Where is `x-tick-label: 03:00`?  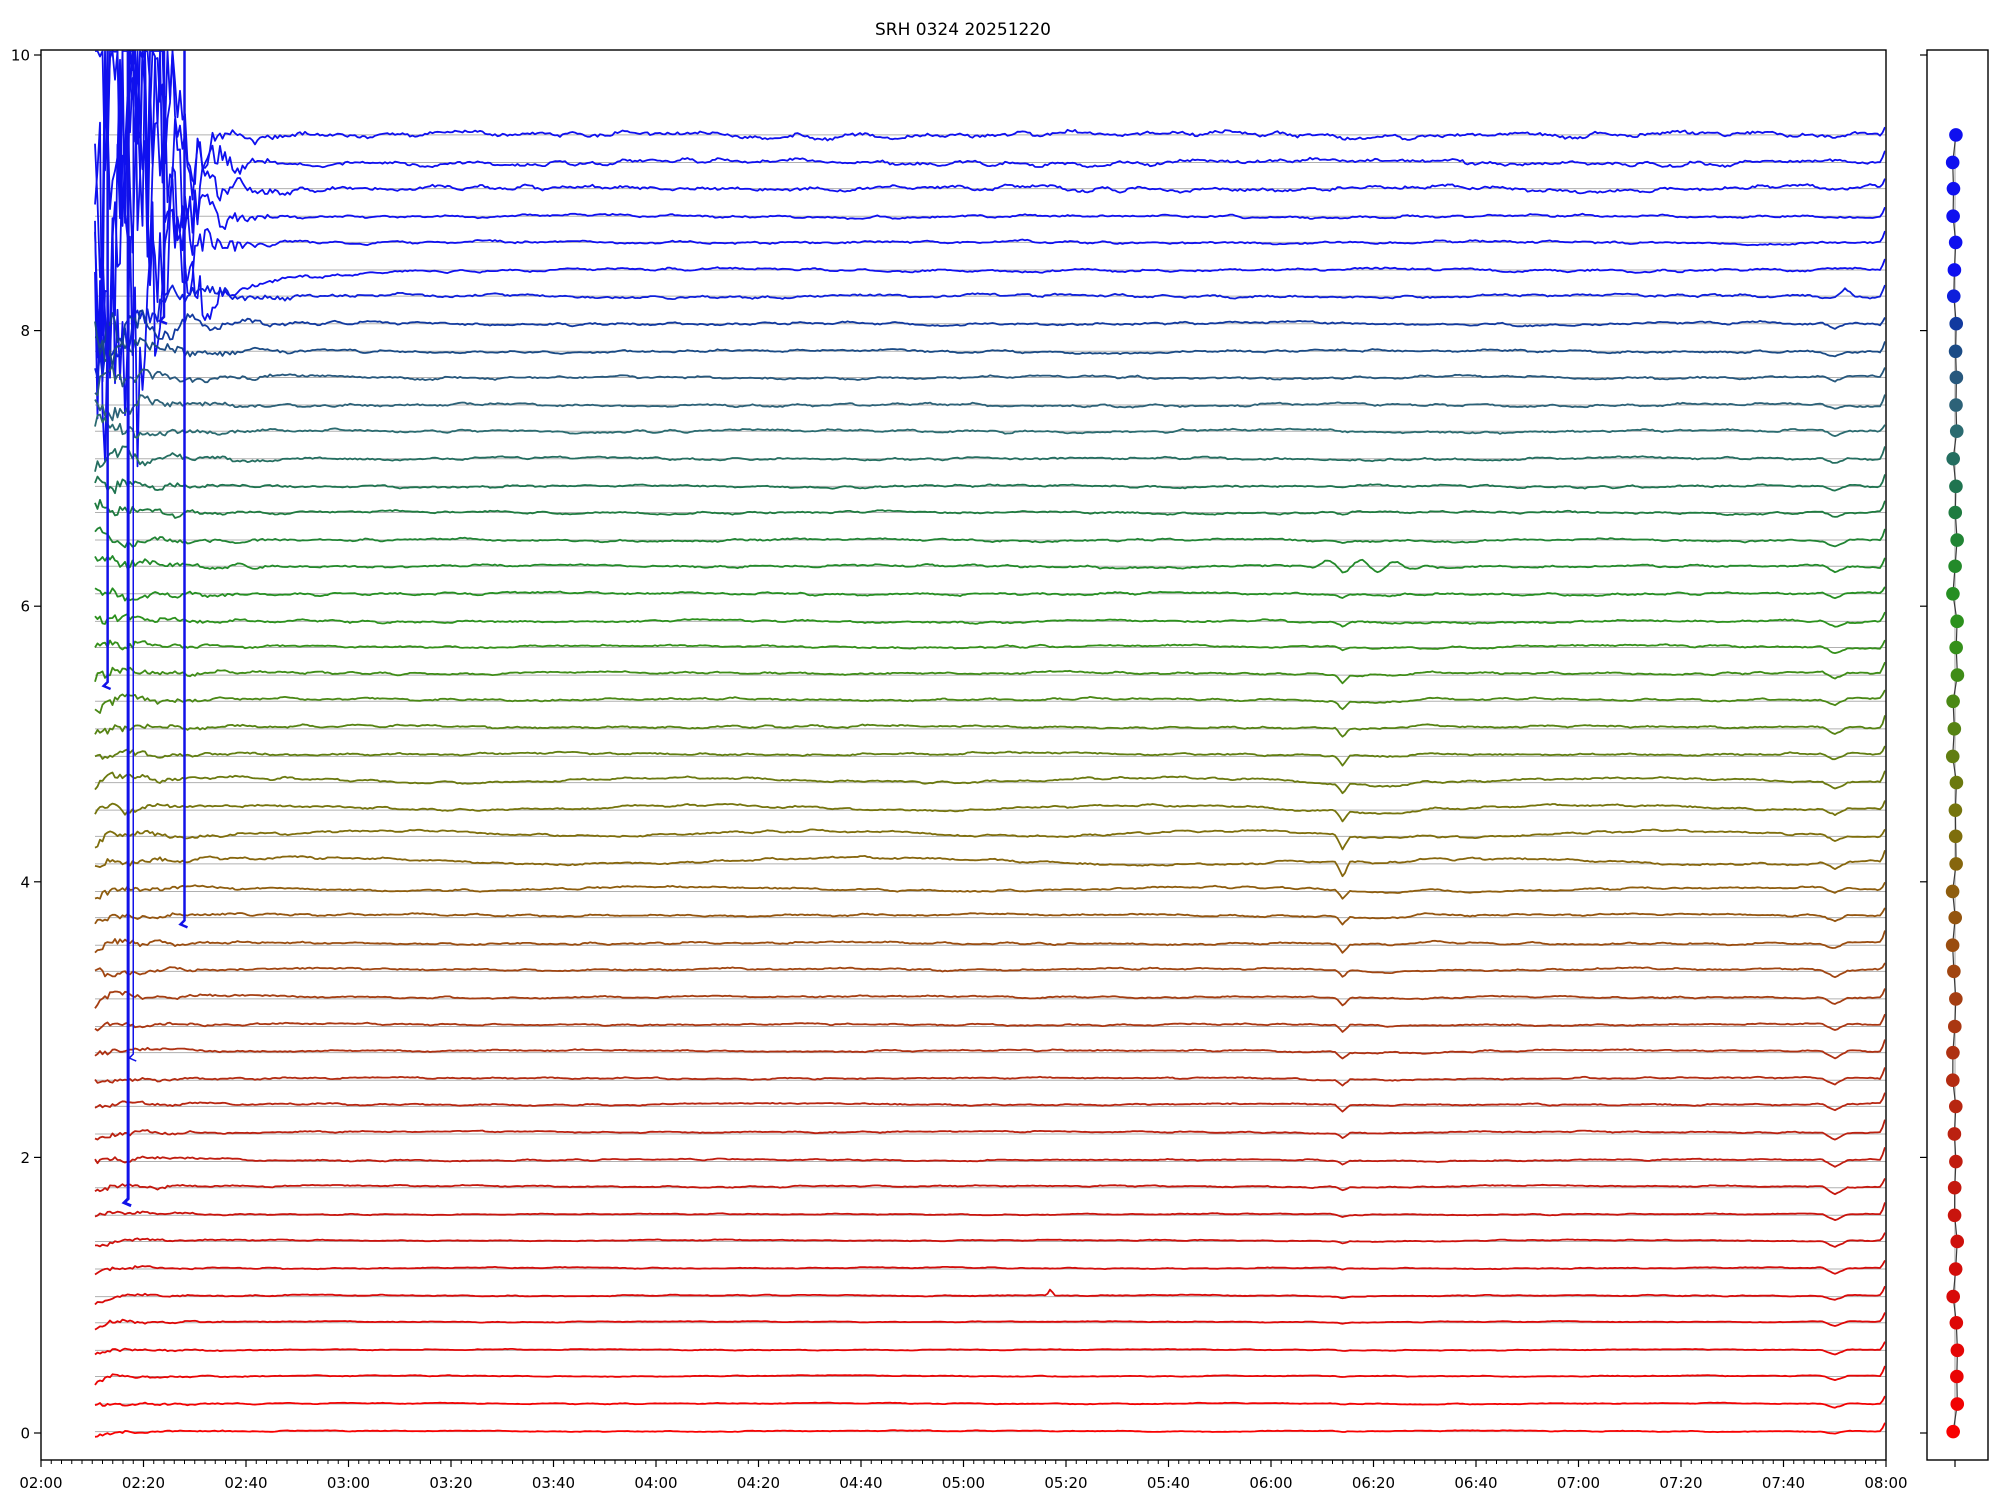 x-tick-label: 03:00 is located at coordinates (348, 1483).